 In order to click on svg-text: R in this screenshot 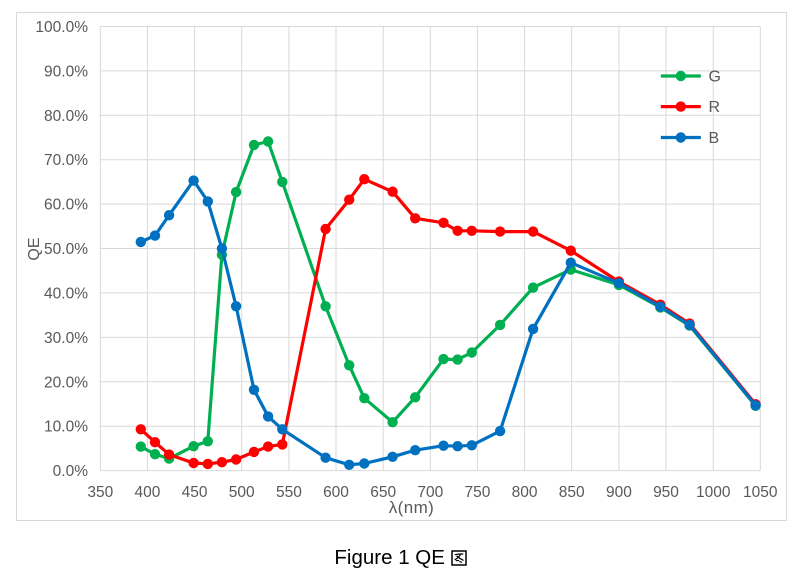, I will do `click(715, 107)`.